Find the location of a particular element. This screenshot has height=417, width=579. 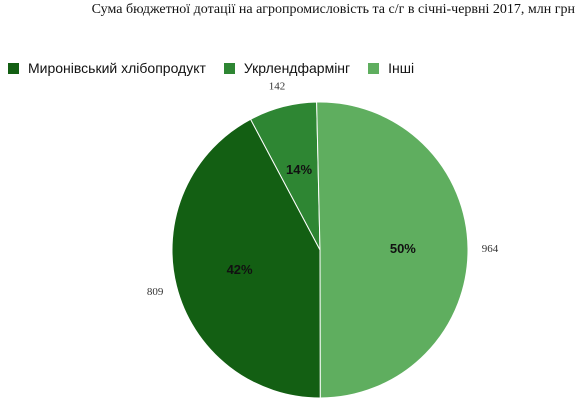

legend-label-ukrlandfarming: Укрлендфармінг is located at coordinates (297, 68).